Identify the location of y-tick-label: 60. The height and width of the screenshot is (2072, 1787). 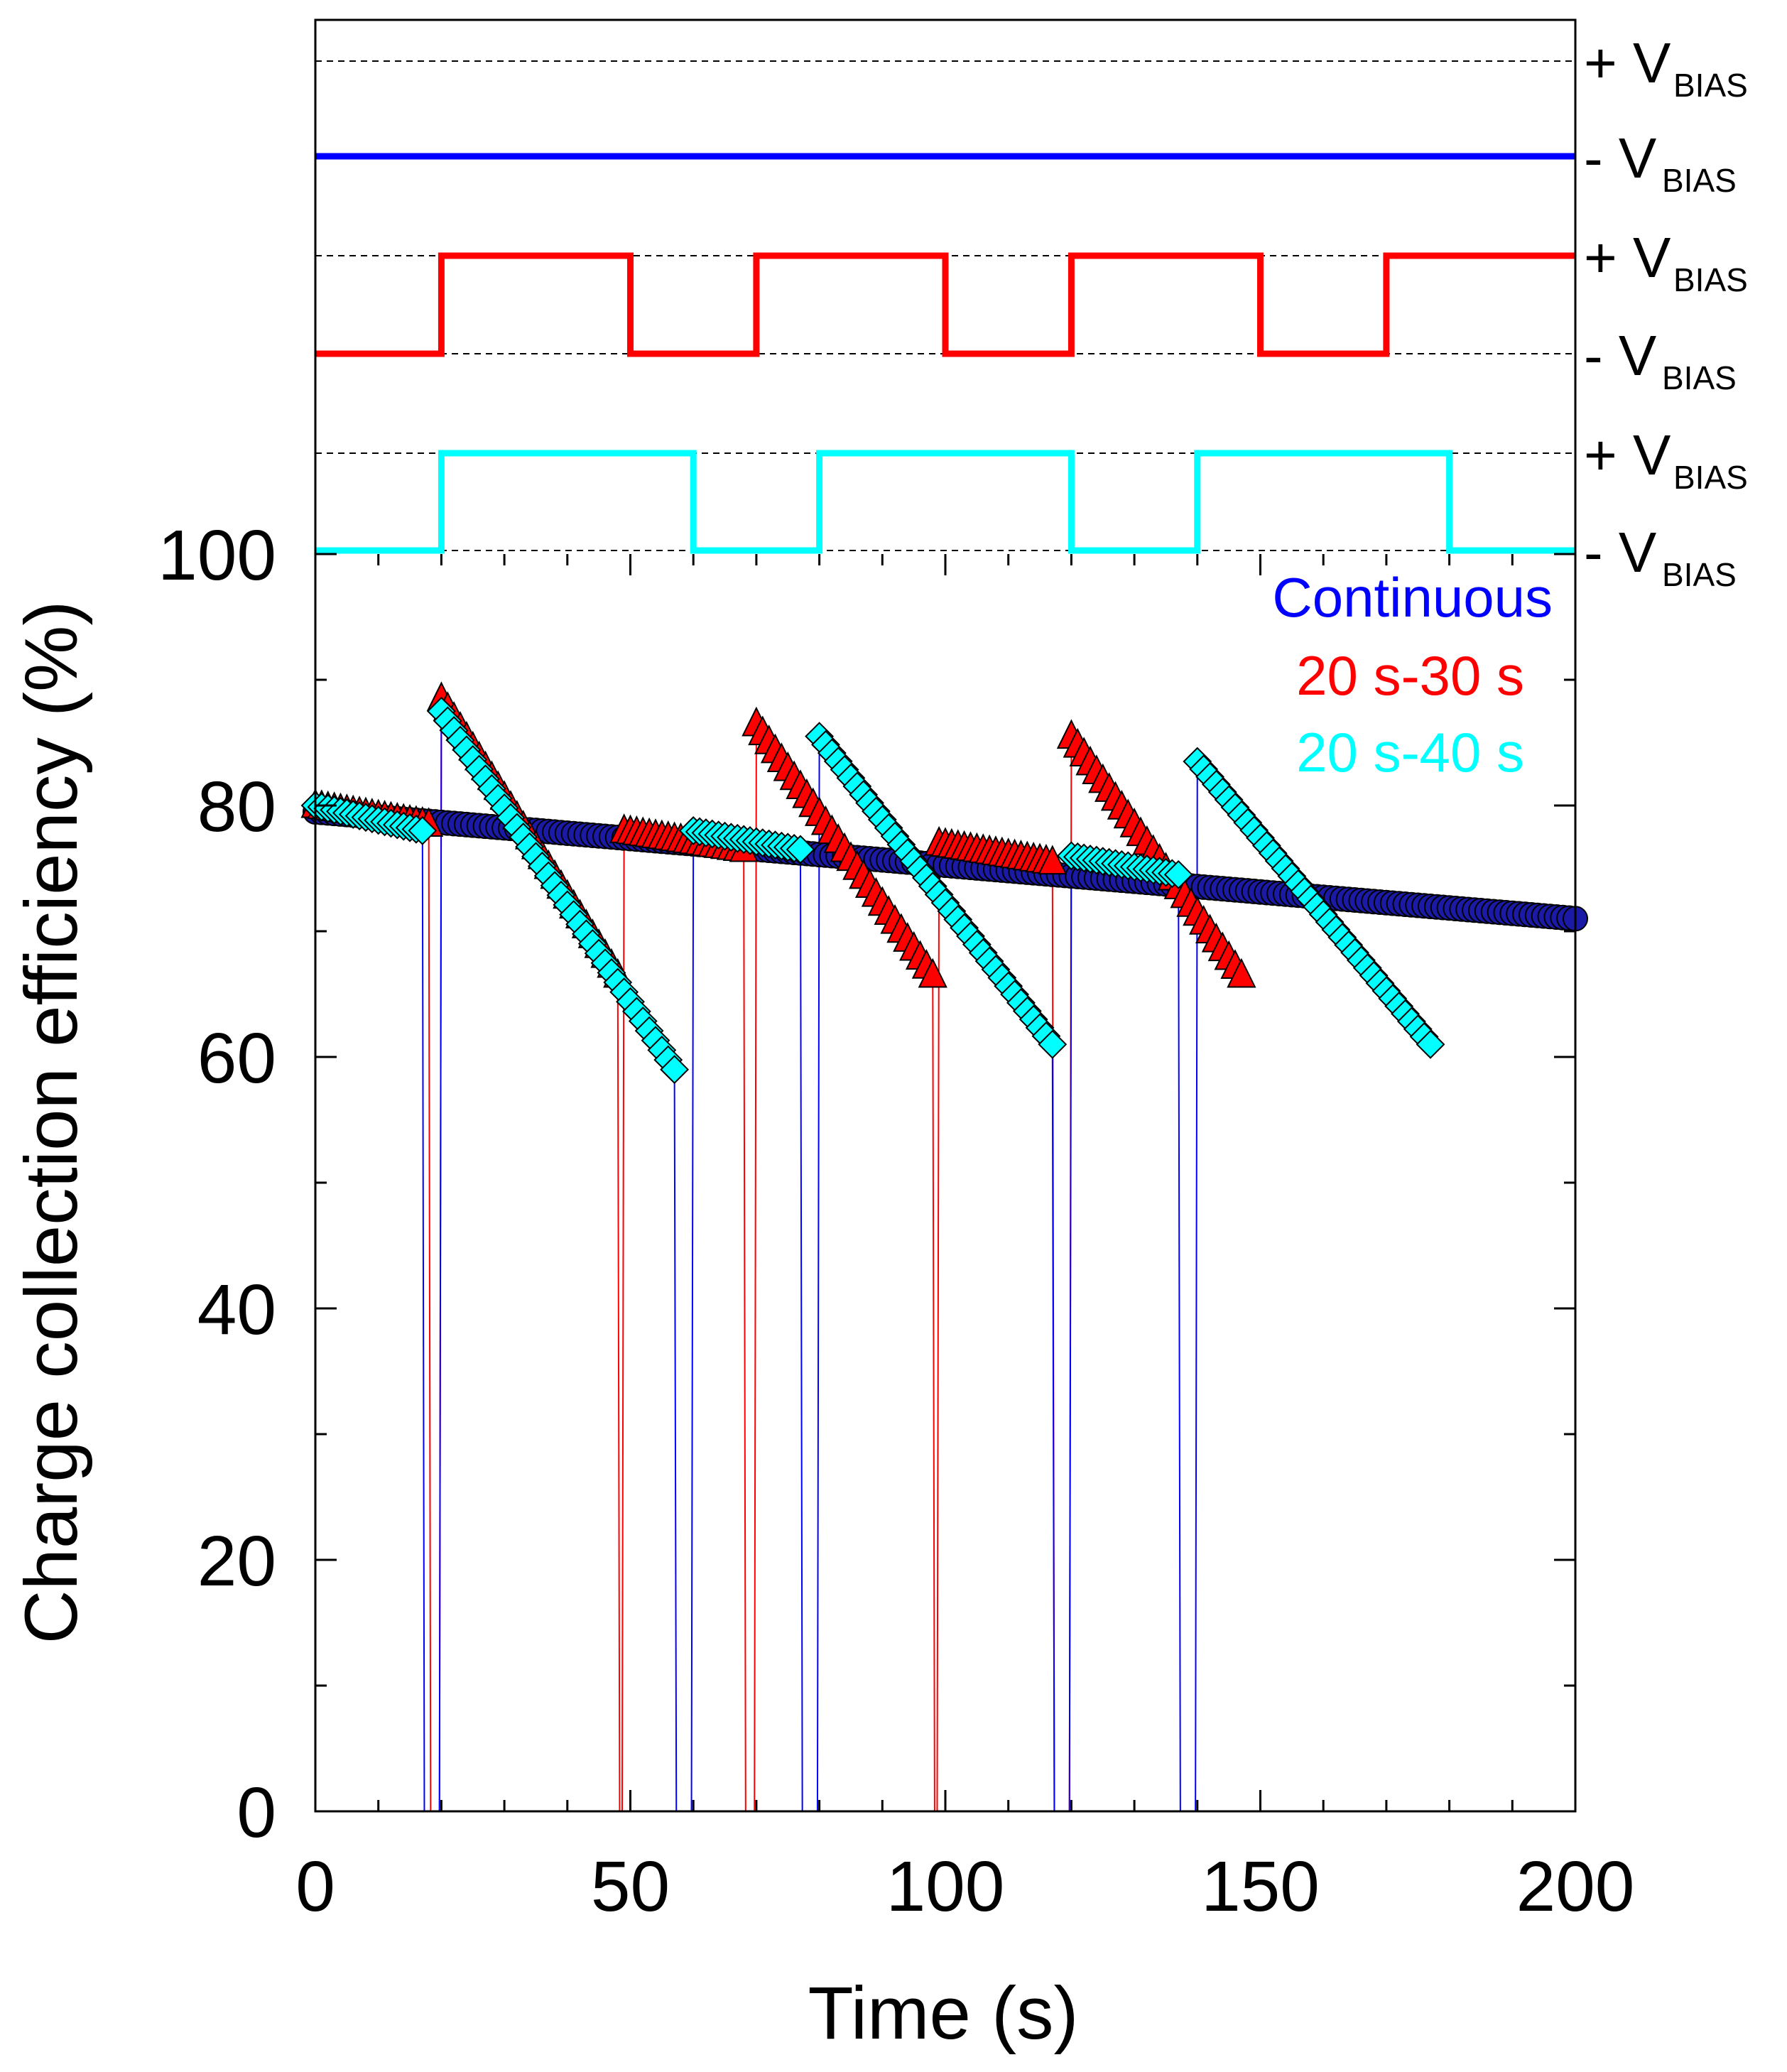
(236, 1058).